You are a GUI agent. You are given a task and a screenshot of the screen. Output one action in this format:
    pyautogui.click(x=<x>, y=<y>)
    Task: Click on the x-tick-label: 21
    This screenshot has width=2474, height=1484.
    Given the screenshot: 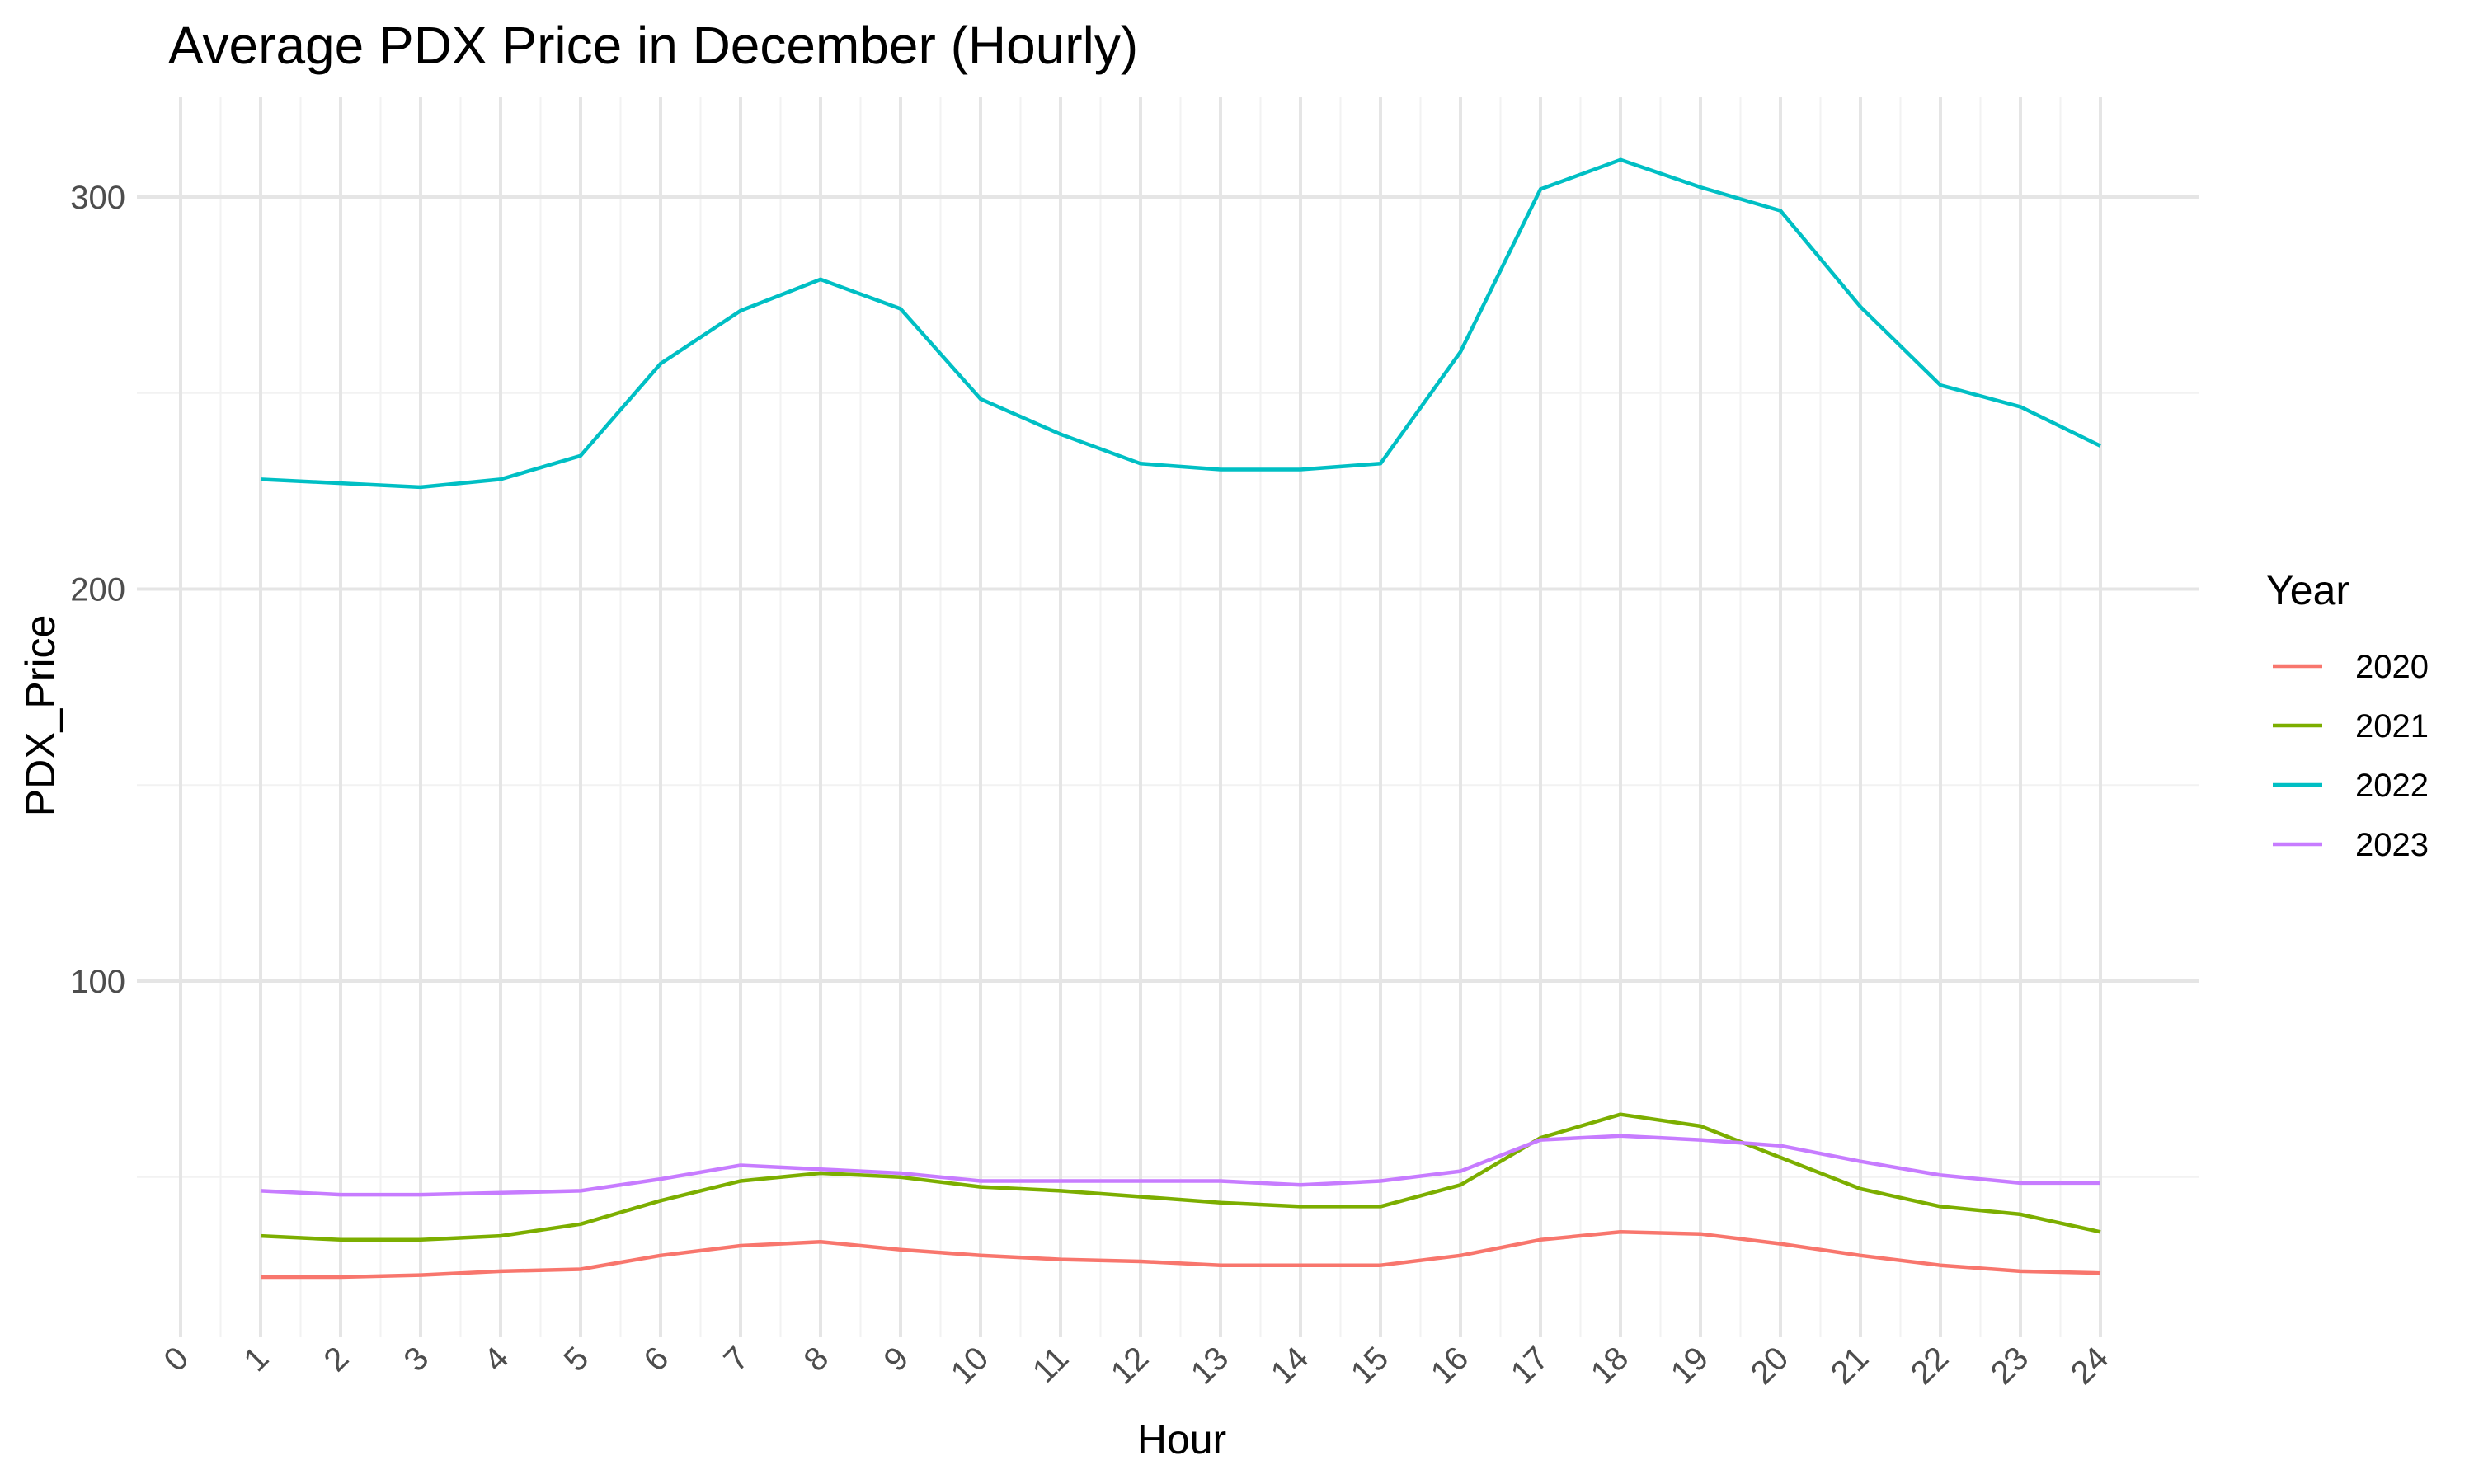 What is the action you would take?
    pyautogui.click(x=1850, y=1366)
    